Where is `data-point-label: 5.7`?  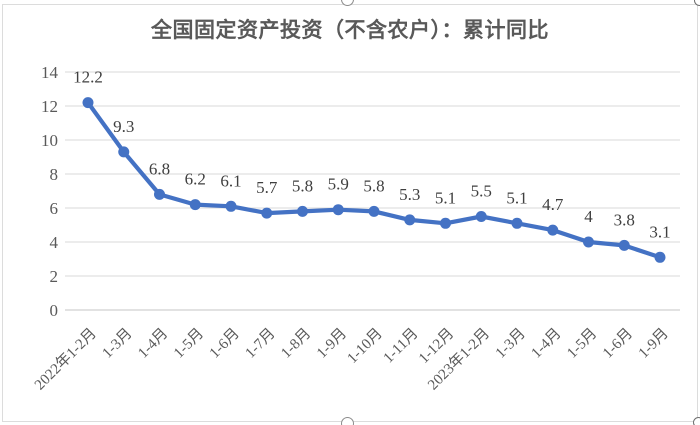 data-point-label: 5.7 is located at coordinates (267, 187).